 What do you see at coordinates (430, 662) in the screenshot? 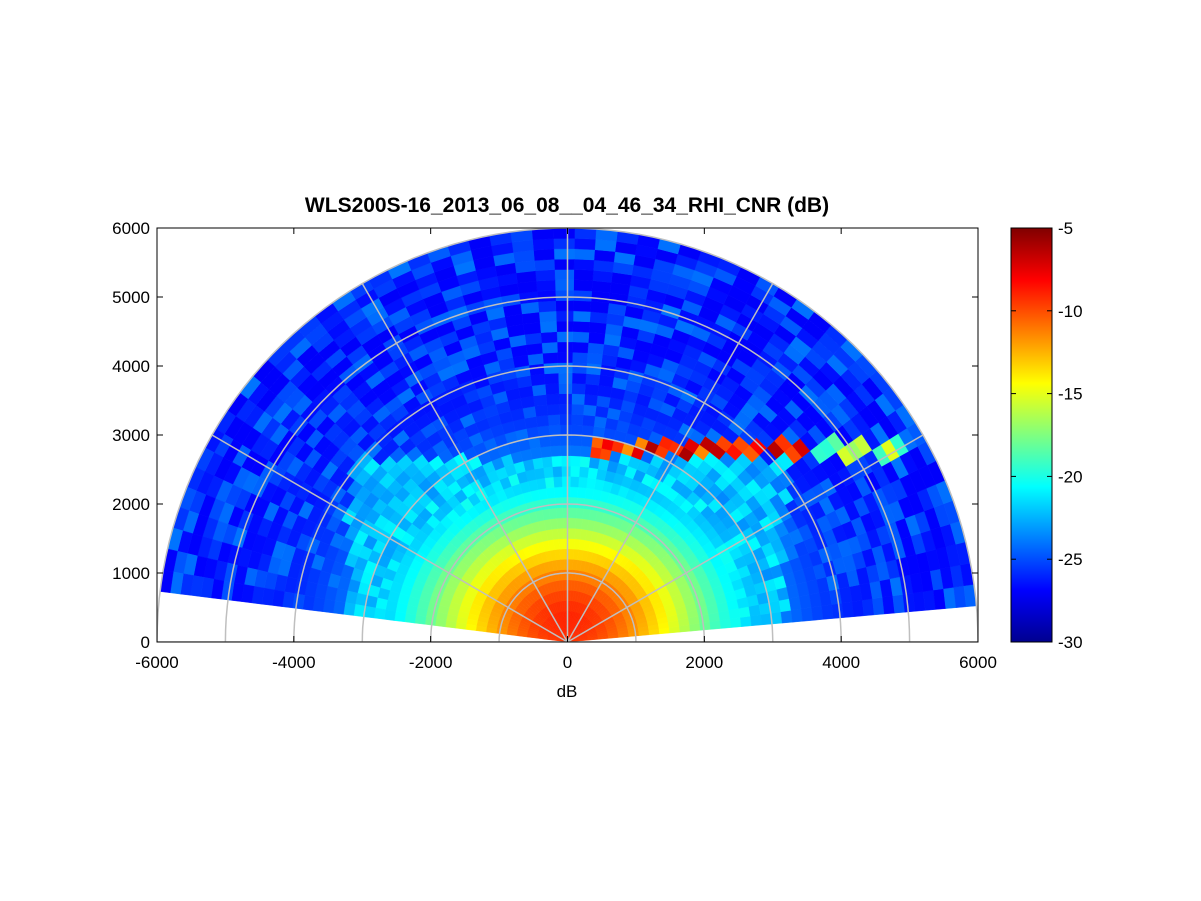
I see `x-tick-label: -2000` at bounding box center [430, 662].